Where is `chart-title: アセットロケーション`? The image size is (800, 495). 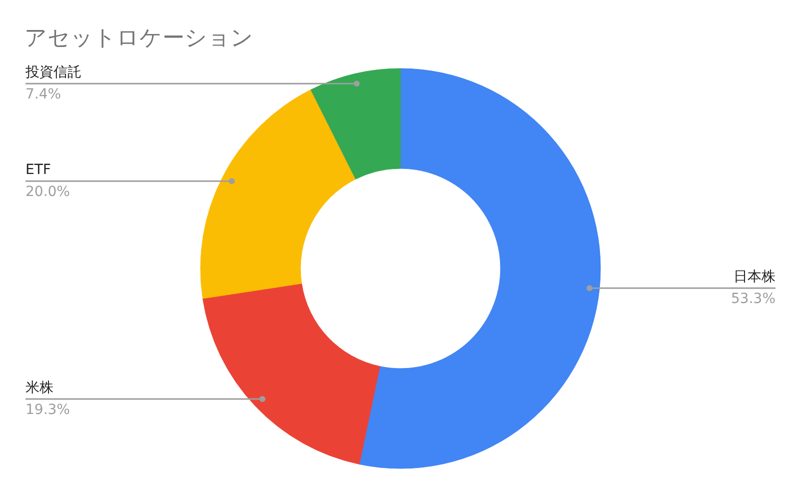 chart-title: アセットロケーション is located at coordinates (139, 38).